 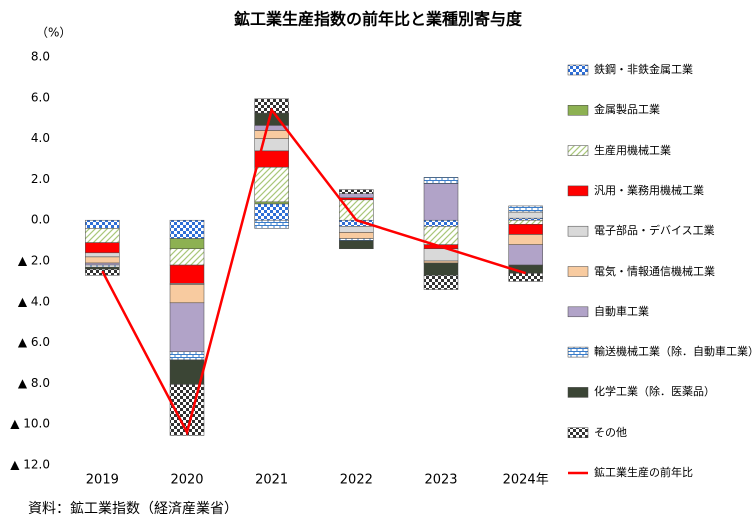 I want to click on legend-label: 金属製品工業, so click(x=627, y=110).